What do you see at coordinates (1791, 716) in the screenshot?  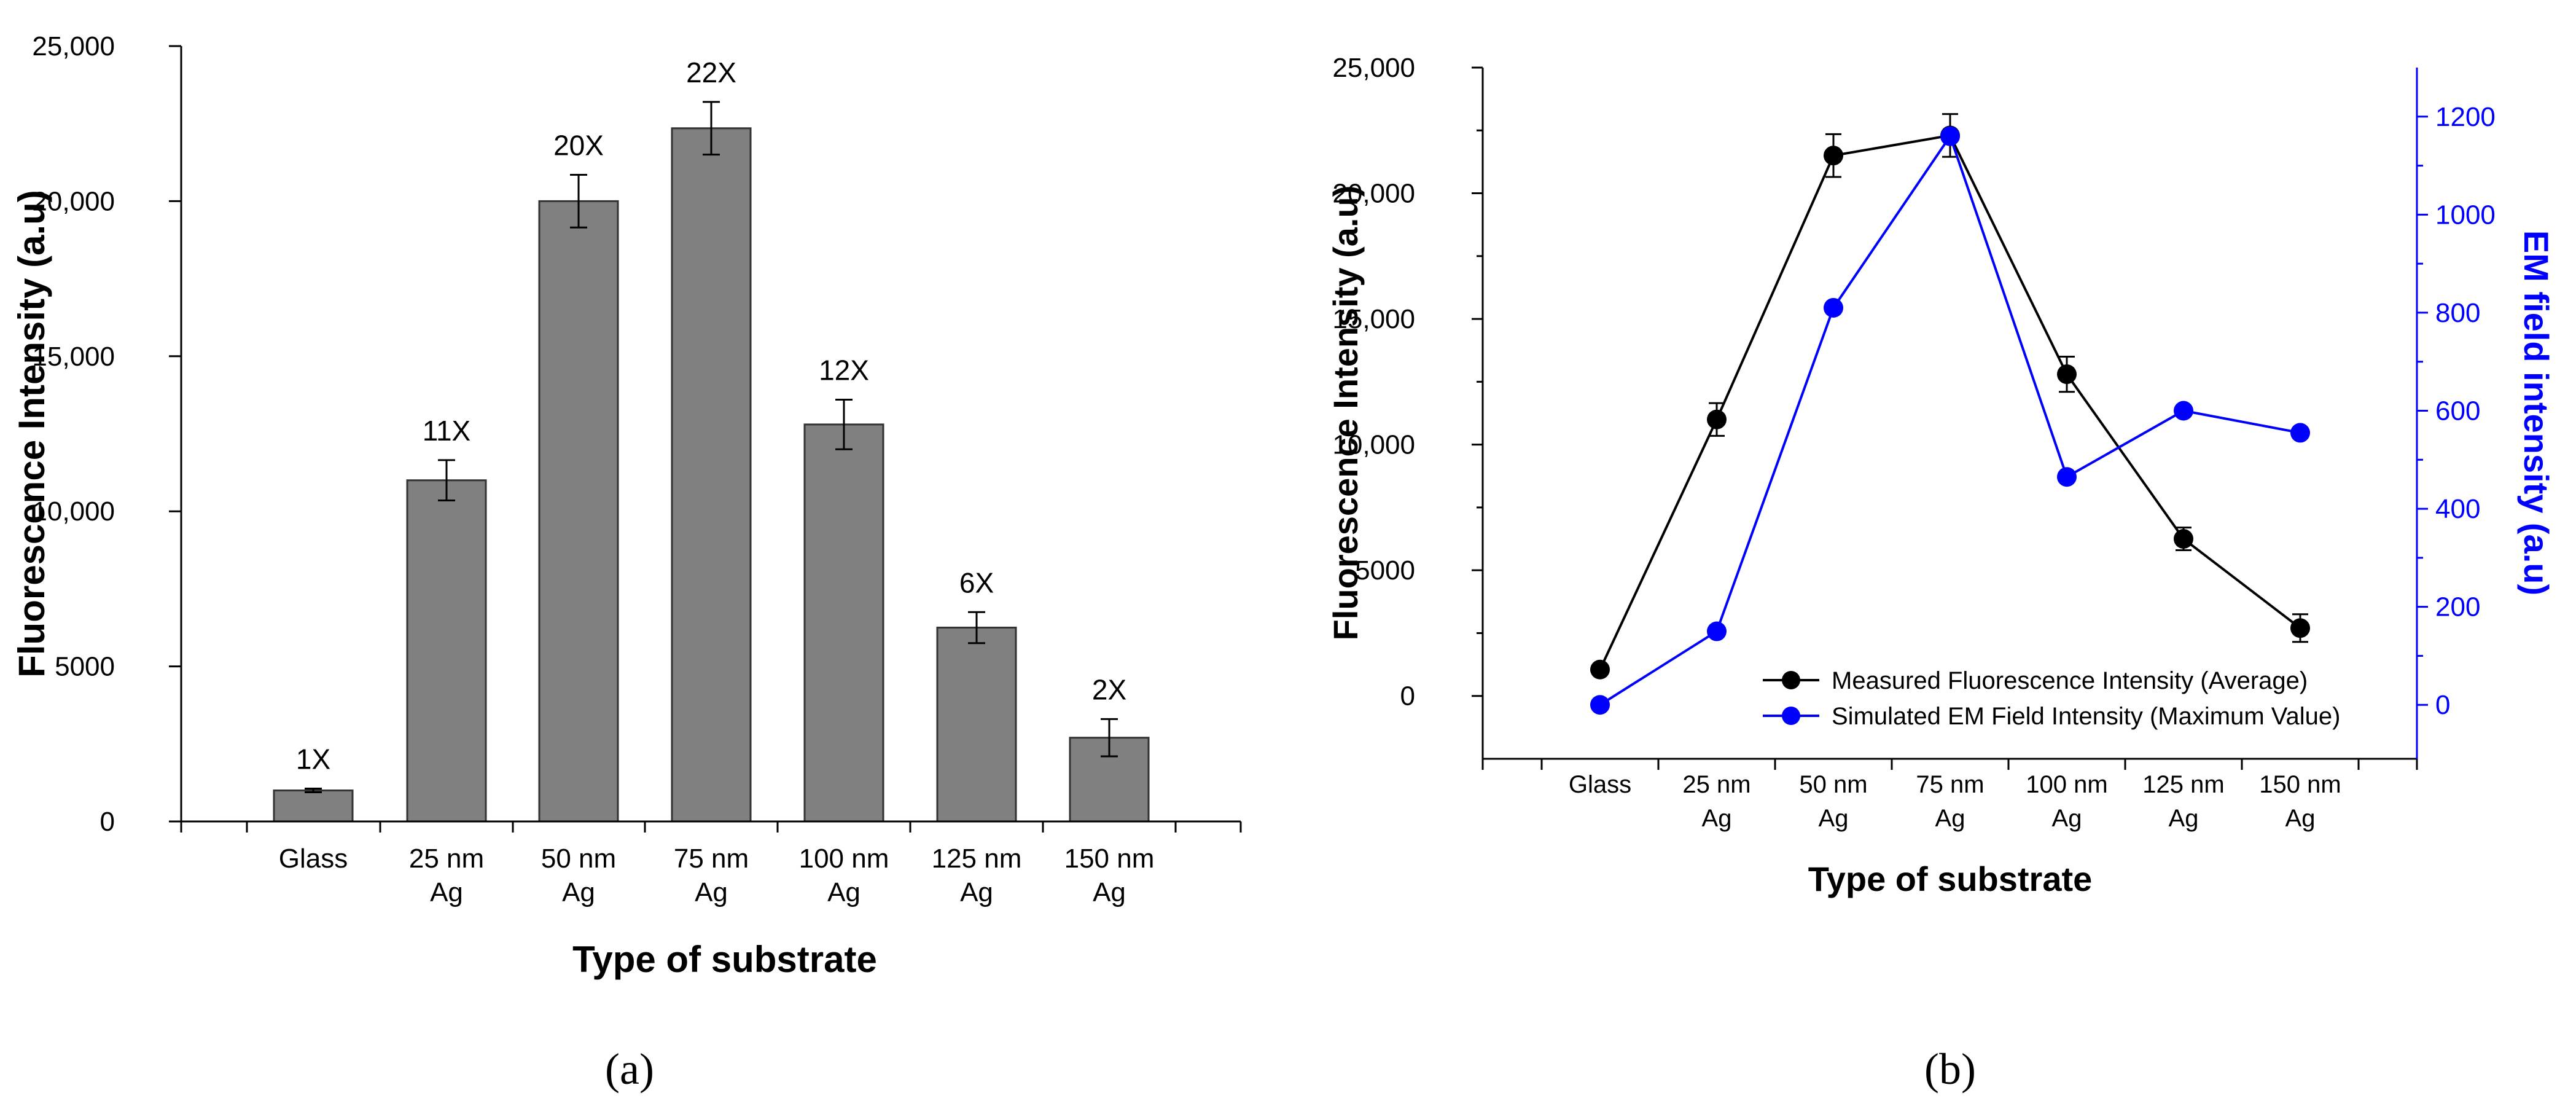 I see `legend-marker-simulated` at bounding box center [1791, 716].